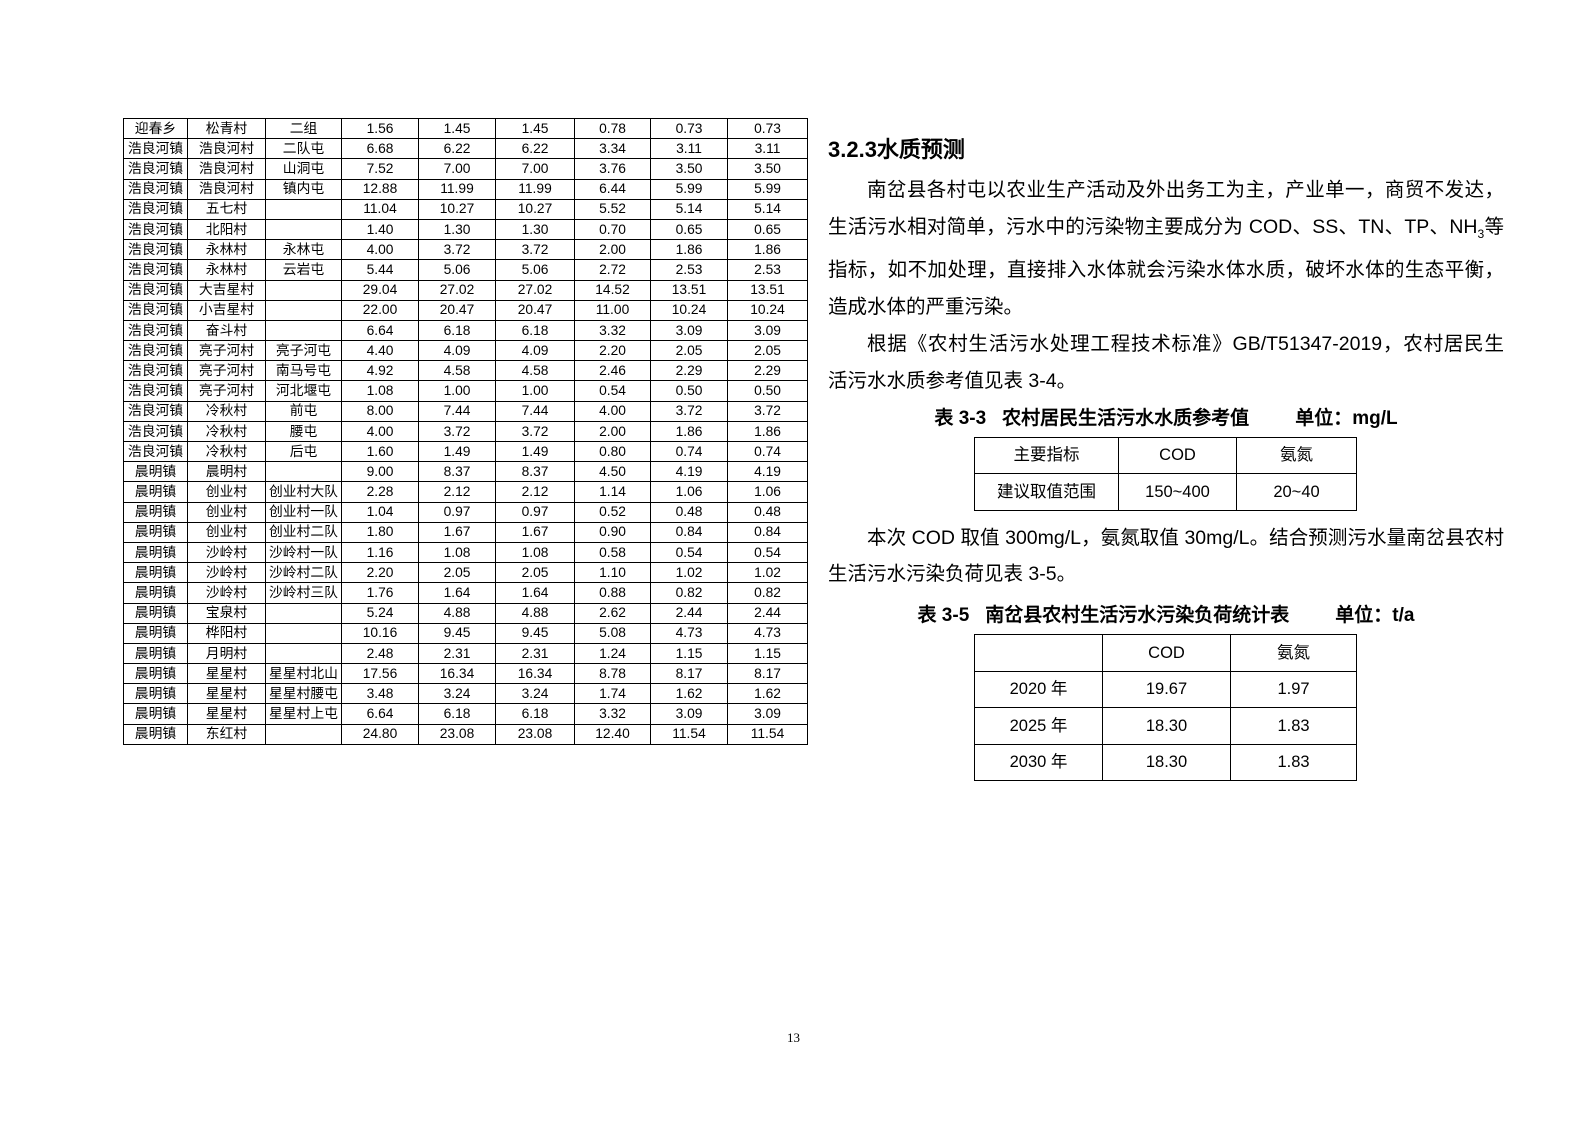 The height and width of the screenshot is (1122, 1587). I want to click on table-cell: 4.00, so click(612, 411).